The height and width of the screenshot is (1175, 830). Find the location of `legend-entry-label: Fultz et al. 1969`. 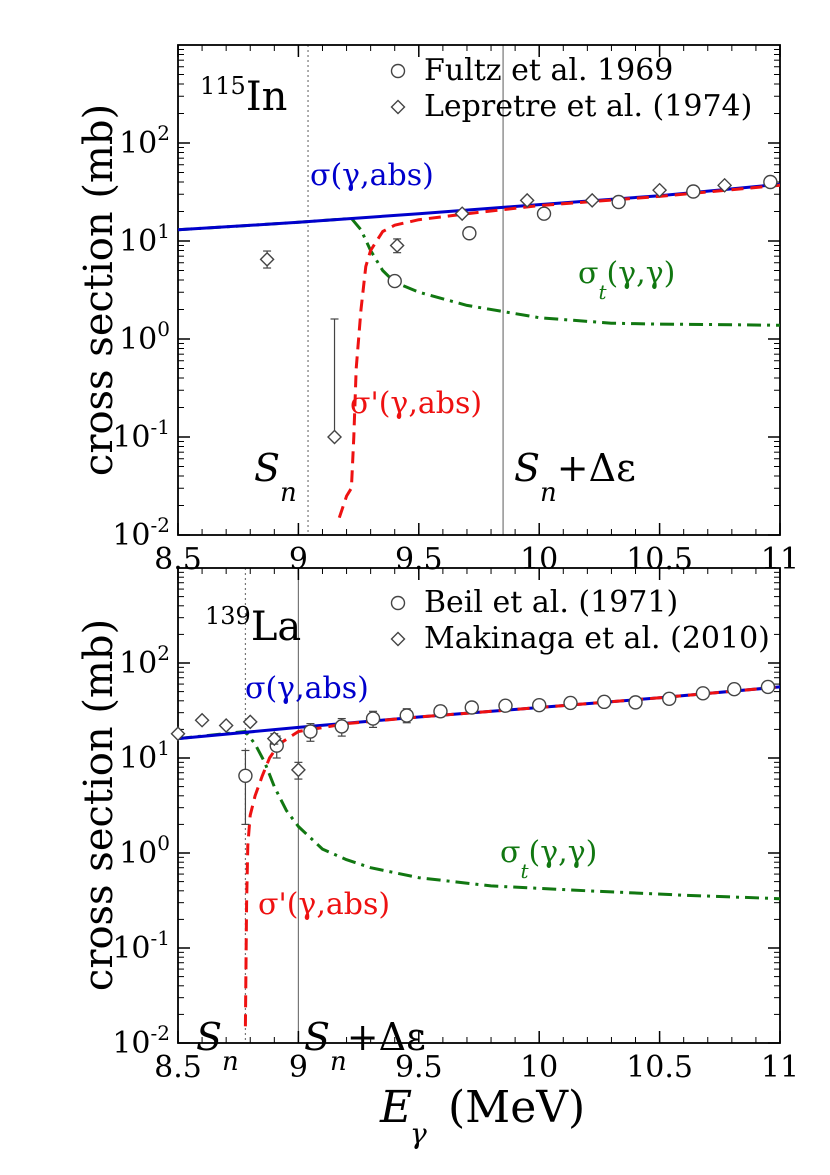

legend-entry-label: Fultz et al. 1969 is located at coordinates (548, 70).